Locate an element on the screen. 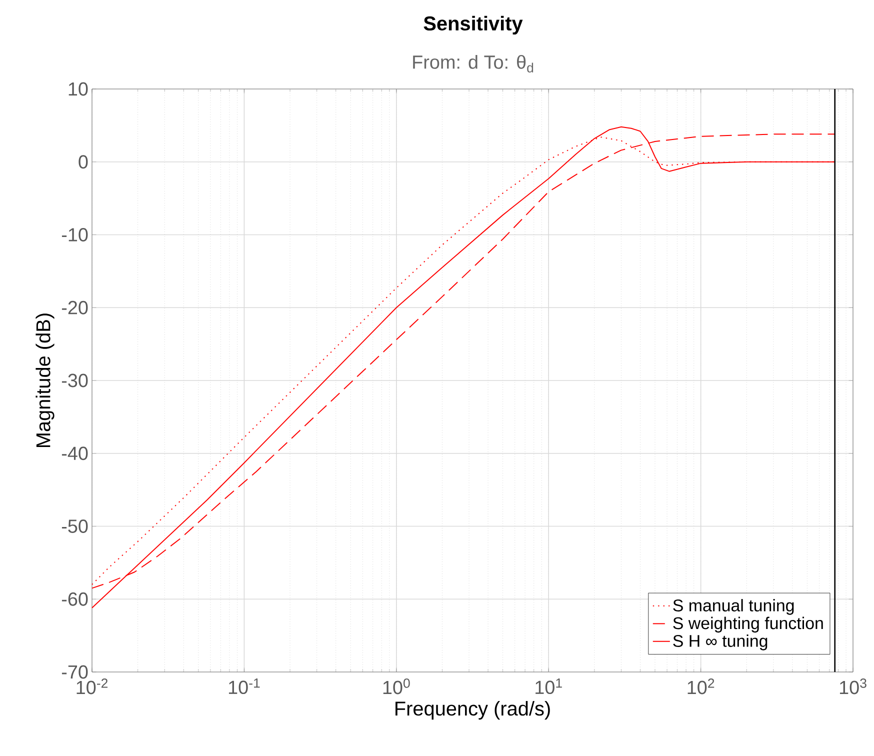 The width and height of the screenshot is (874, 756). chart-title: Sensitivity is located at coordinates (473, 25).